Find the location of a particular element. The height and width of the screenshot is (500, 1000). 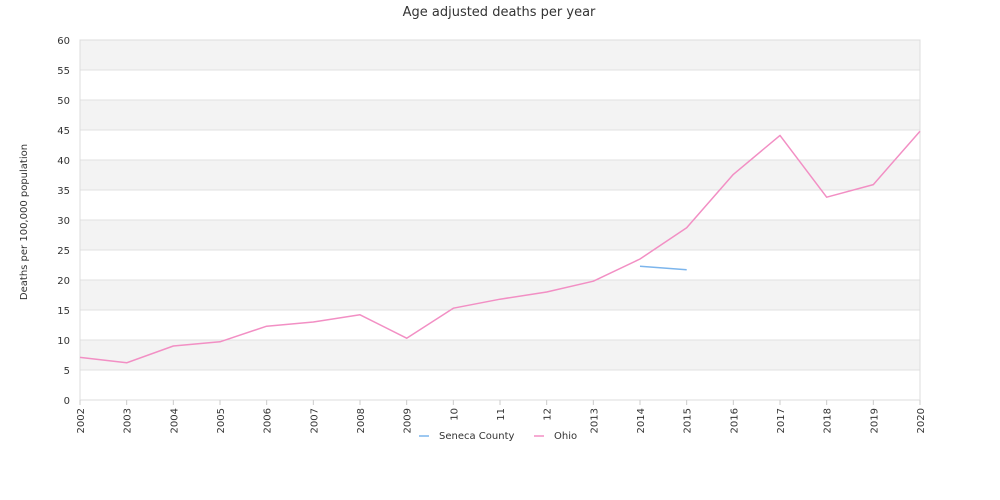

legend-item-ohio: Ohio is located at coordinates (555, 436).